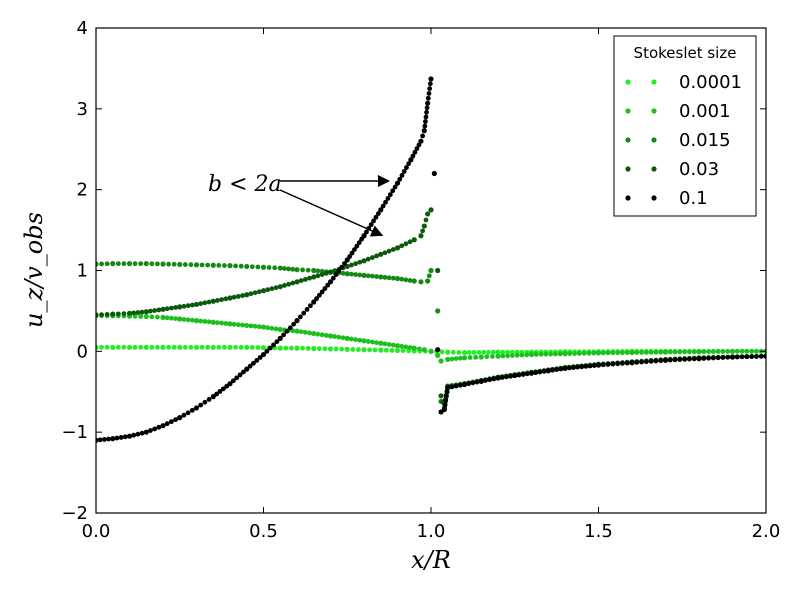 The height and width of the screenshot is (600, 800). Describe the element at coordinates (431, 531) in the screenshot. I see `x-tick-label: 1.0` at that location.